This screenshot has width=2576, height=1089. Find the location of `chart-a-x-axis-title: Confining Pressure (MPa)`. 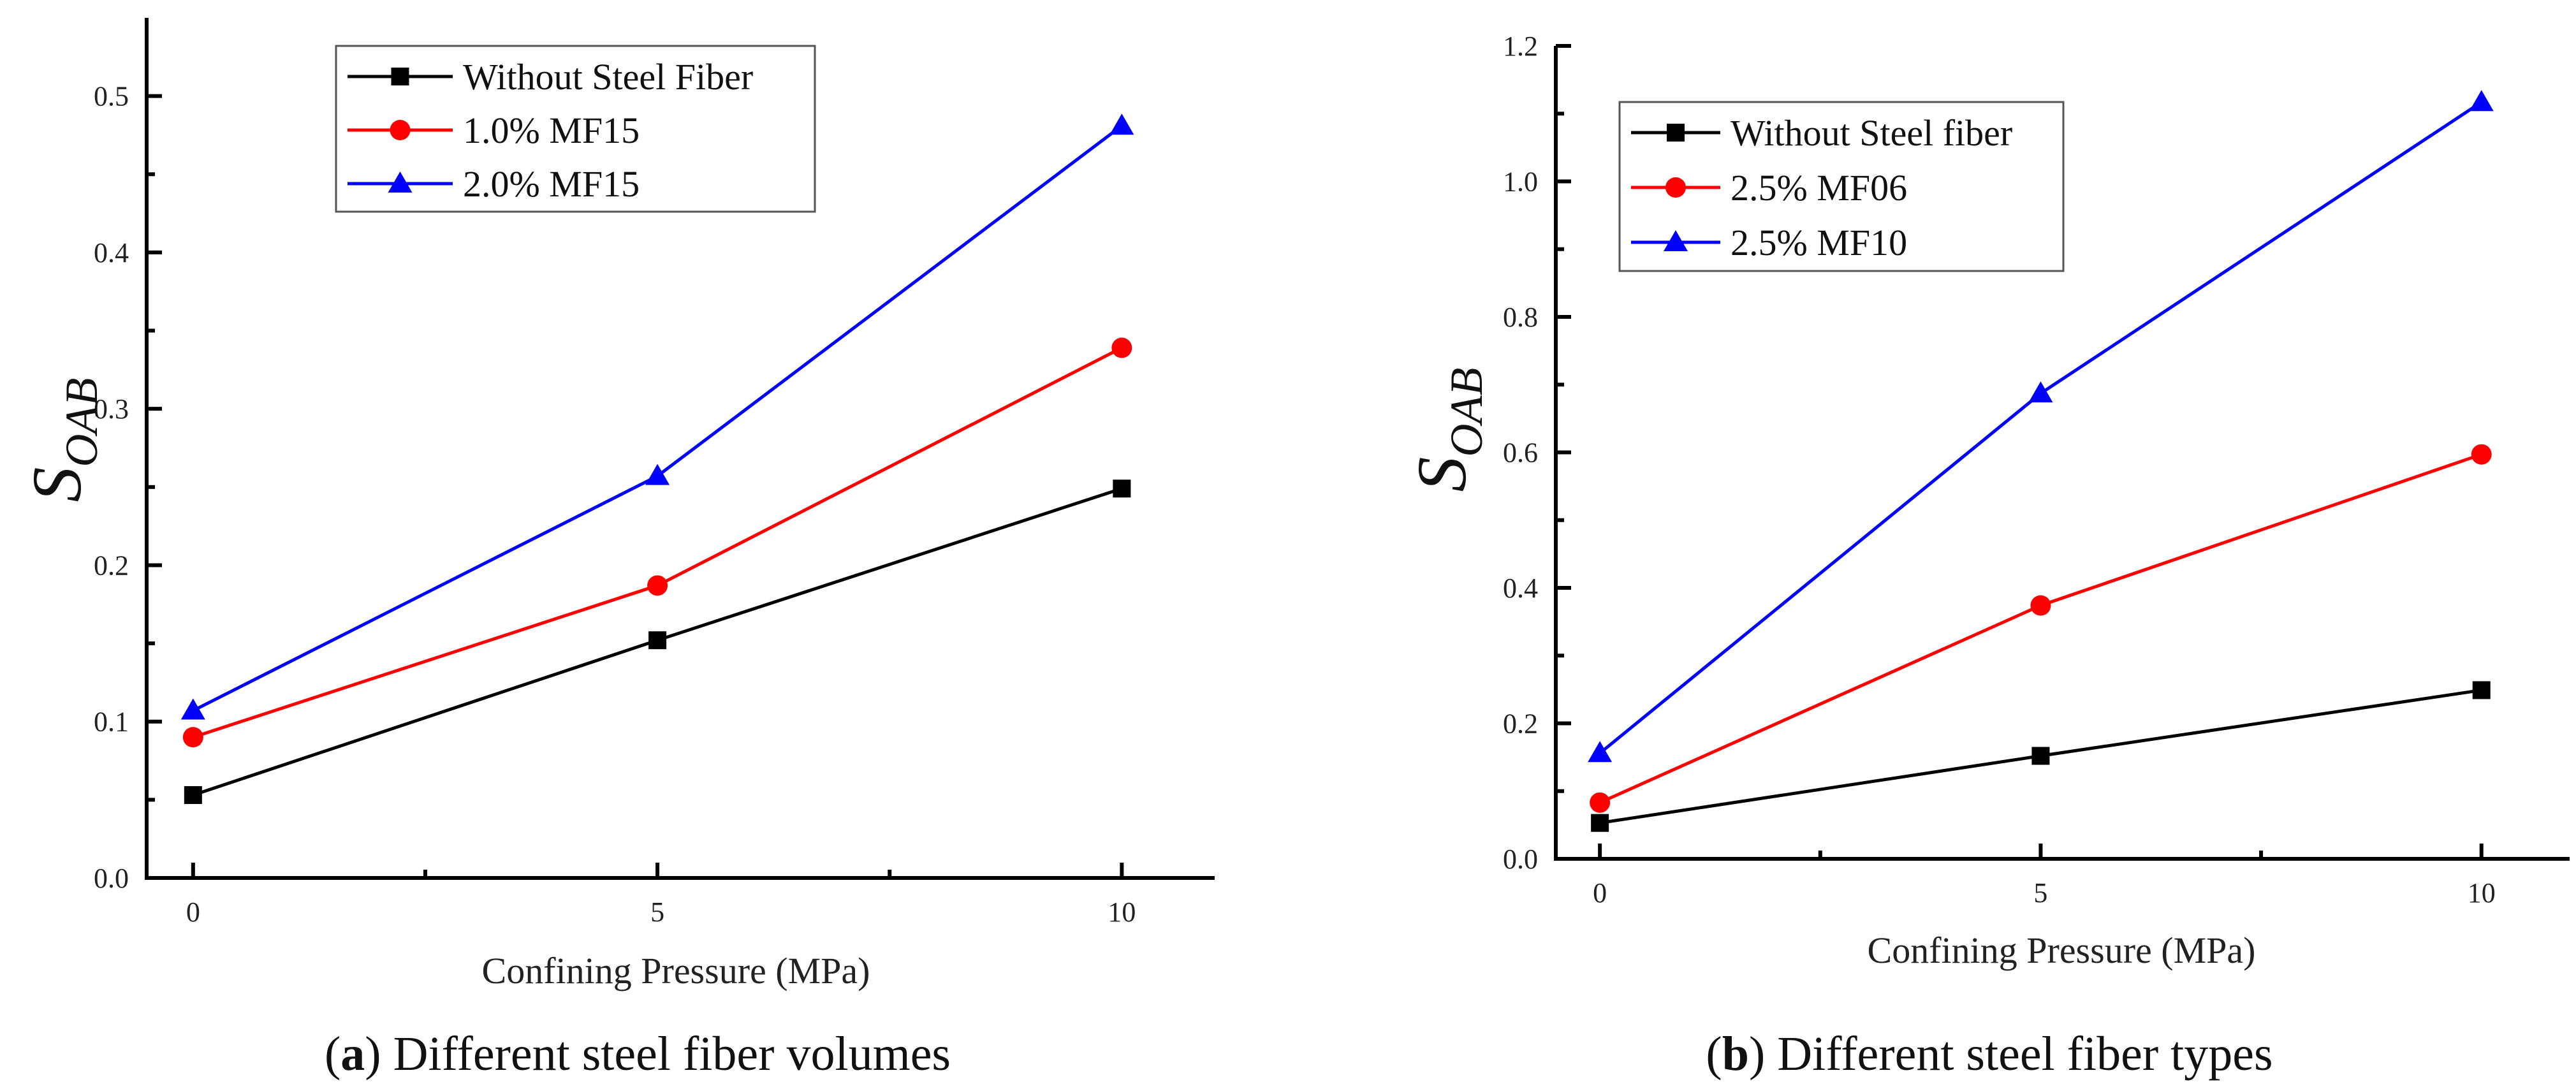

chart-a-x-axis-title: Confining Pressure (MPa) is located at coordinates (676, 970).